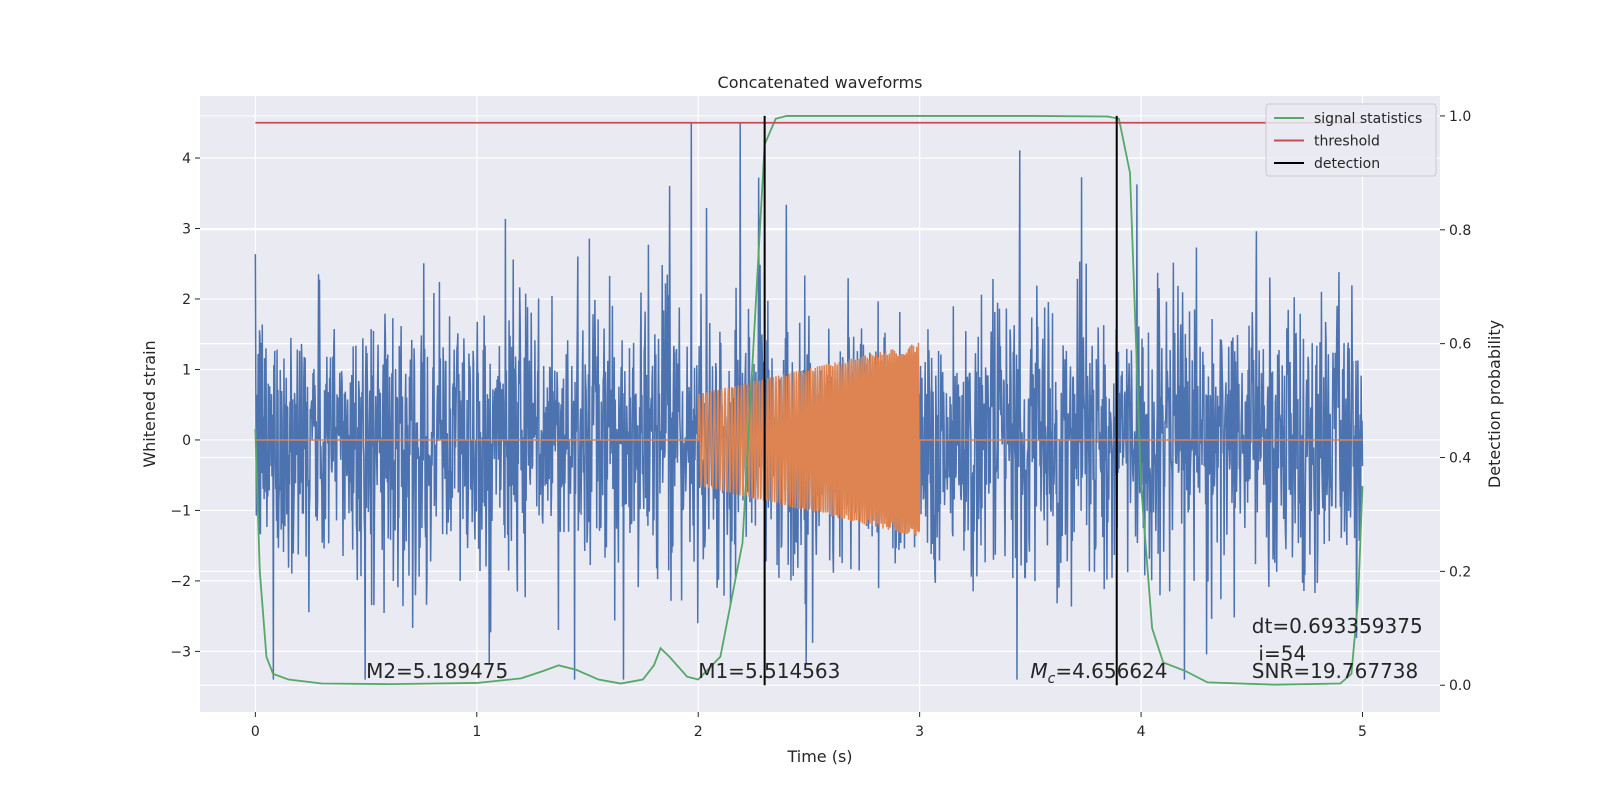  I want to click on x-tick-label-2: 2, so click(698, 732).